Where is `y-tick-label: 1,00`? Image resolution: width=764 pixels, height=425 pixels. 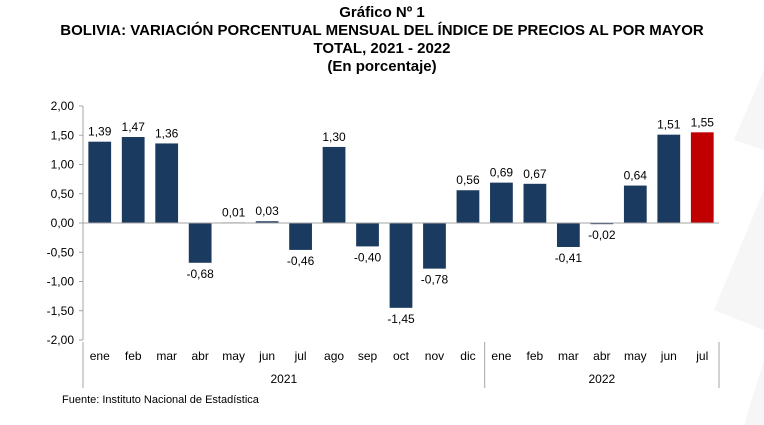 y-tick-label: 1,00 is located at coordinates (63, 165).